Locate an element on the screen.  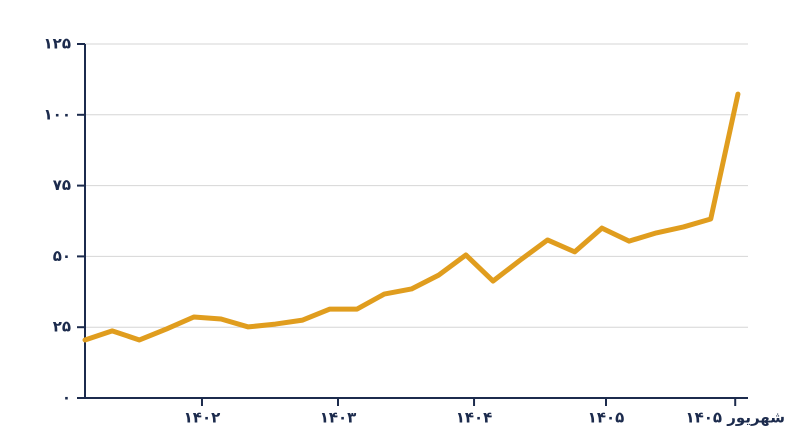
y-tick-label: ۱۲۵ is located at coordinates (57, 44).